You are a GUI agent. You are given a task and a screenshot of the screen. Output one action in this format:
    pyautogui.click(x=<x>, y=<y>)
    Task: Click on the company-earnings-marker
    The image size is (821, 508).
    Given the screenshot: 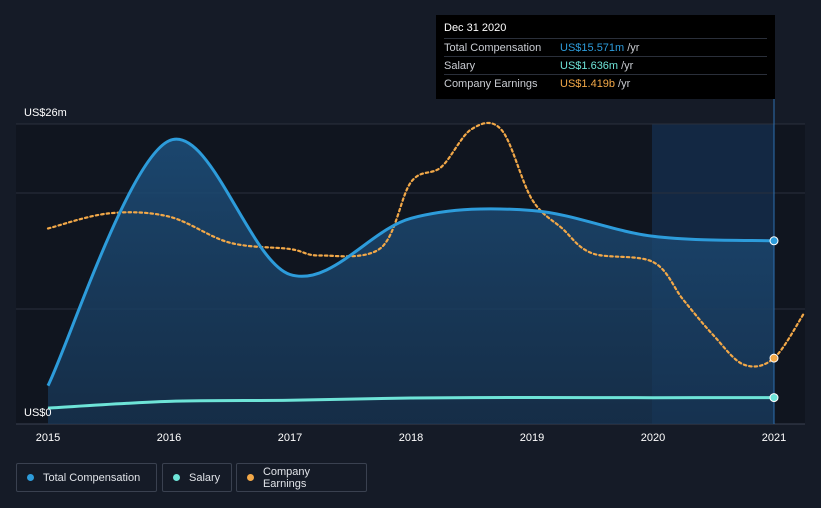 What is the action you would take?
    pyautogui.click(x=774, y=358)
    